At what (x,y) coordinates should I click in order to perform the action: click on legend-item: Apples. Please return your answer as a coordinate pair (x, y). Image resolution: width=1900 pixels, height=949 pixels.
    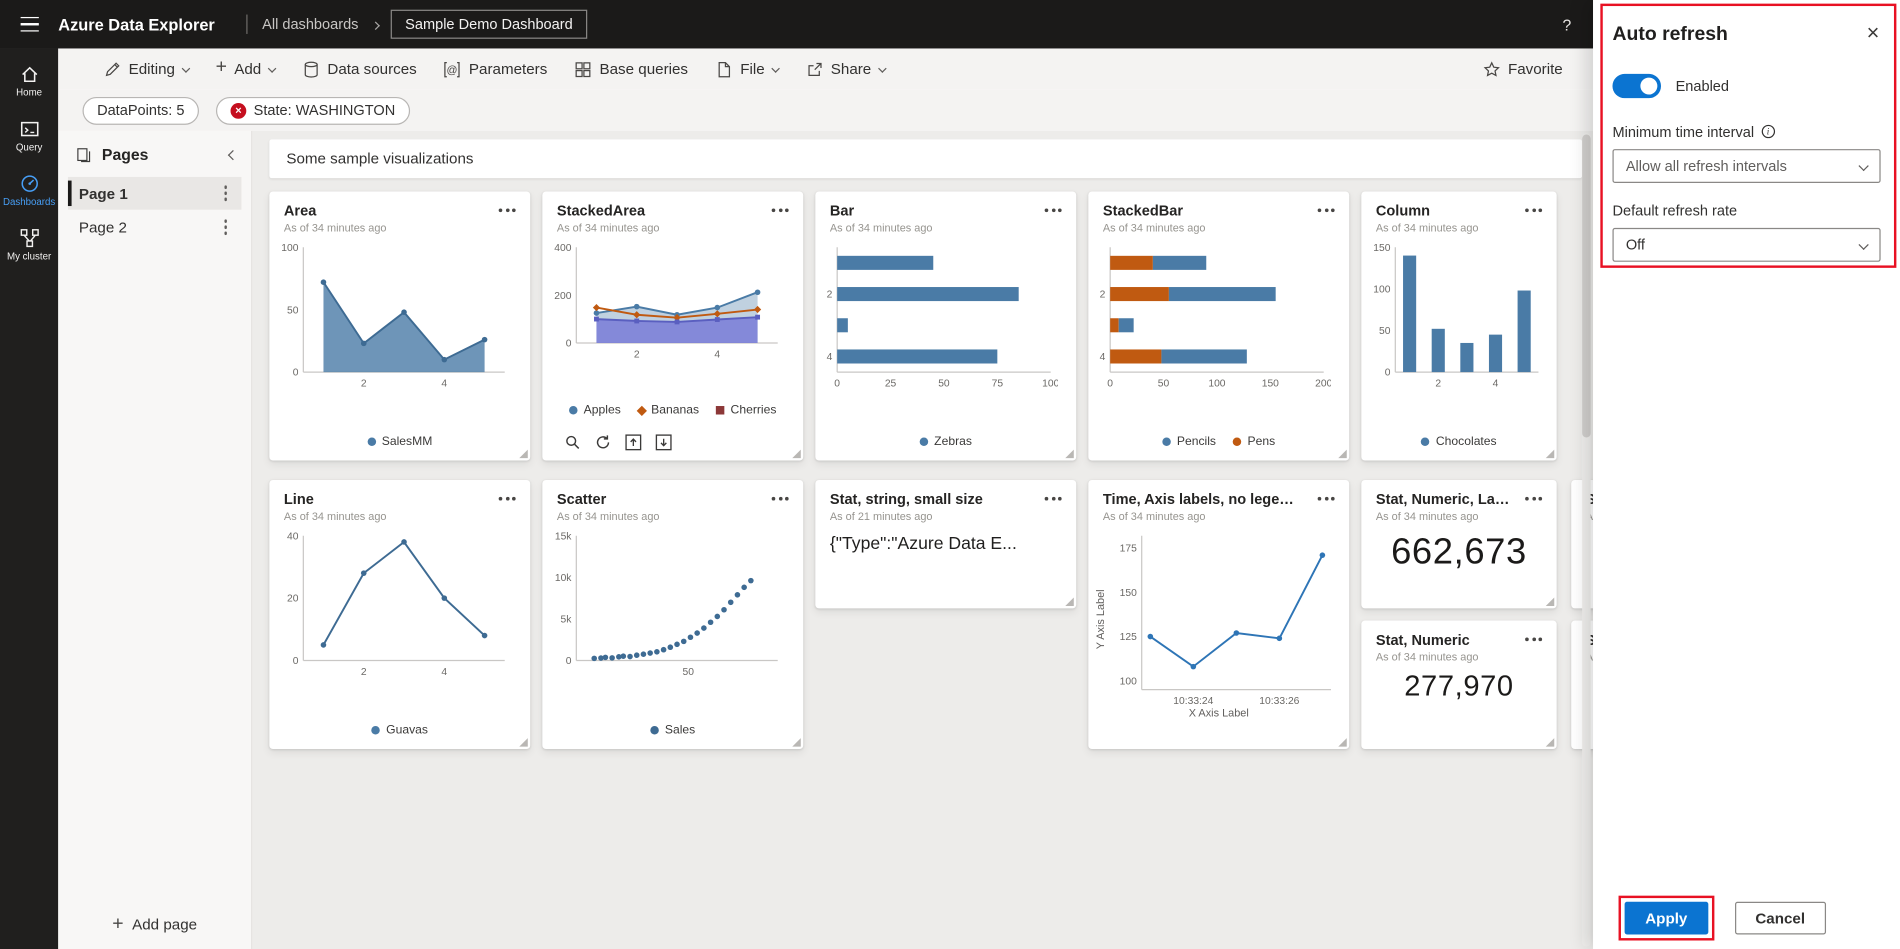
    Looking at the image, I should click on (595, 410).